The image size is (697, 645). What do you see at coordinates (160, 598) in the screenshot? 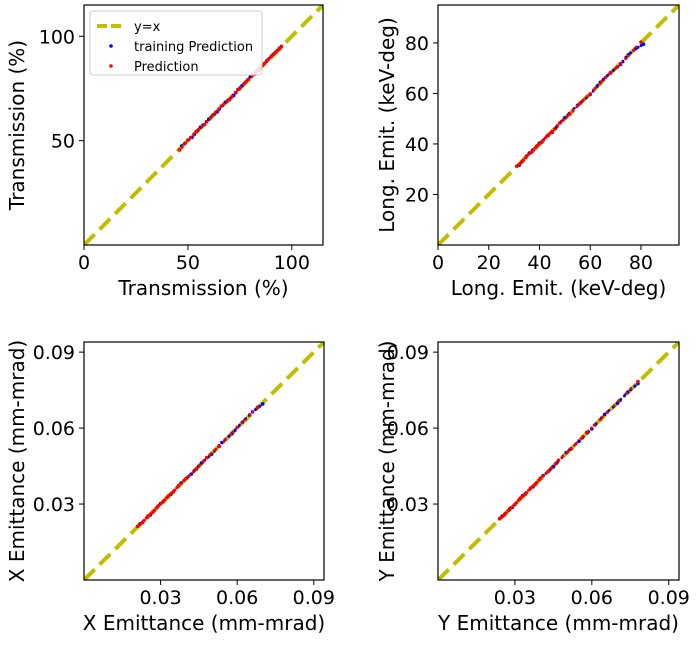
I see `x-tick-label: 0.03` at bounding box center [160, 598].